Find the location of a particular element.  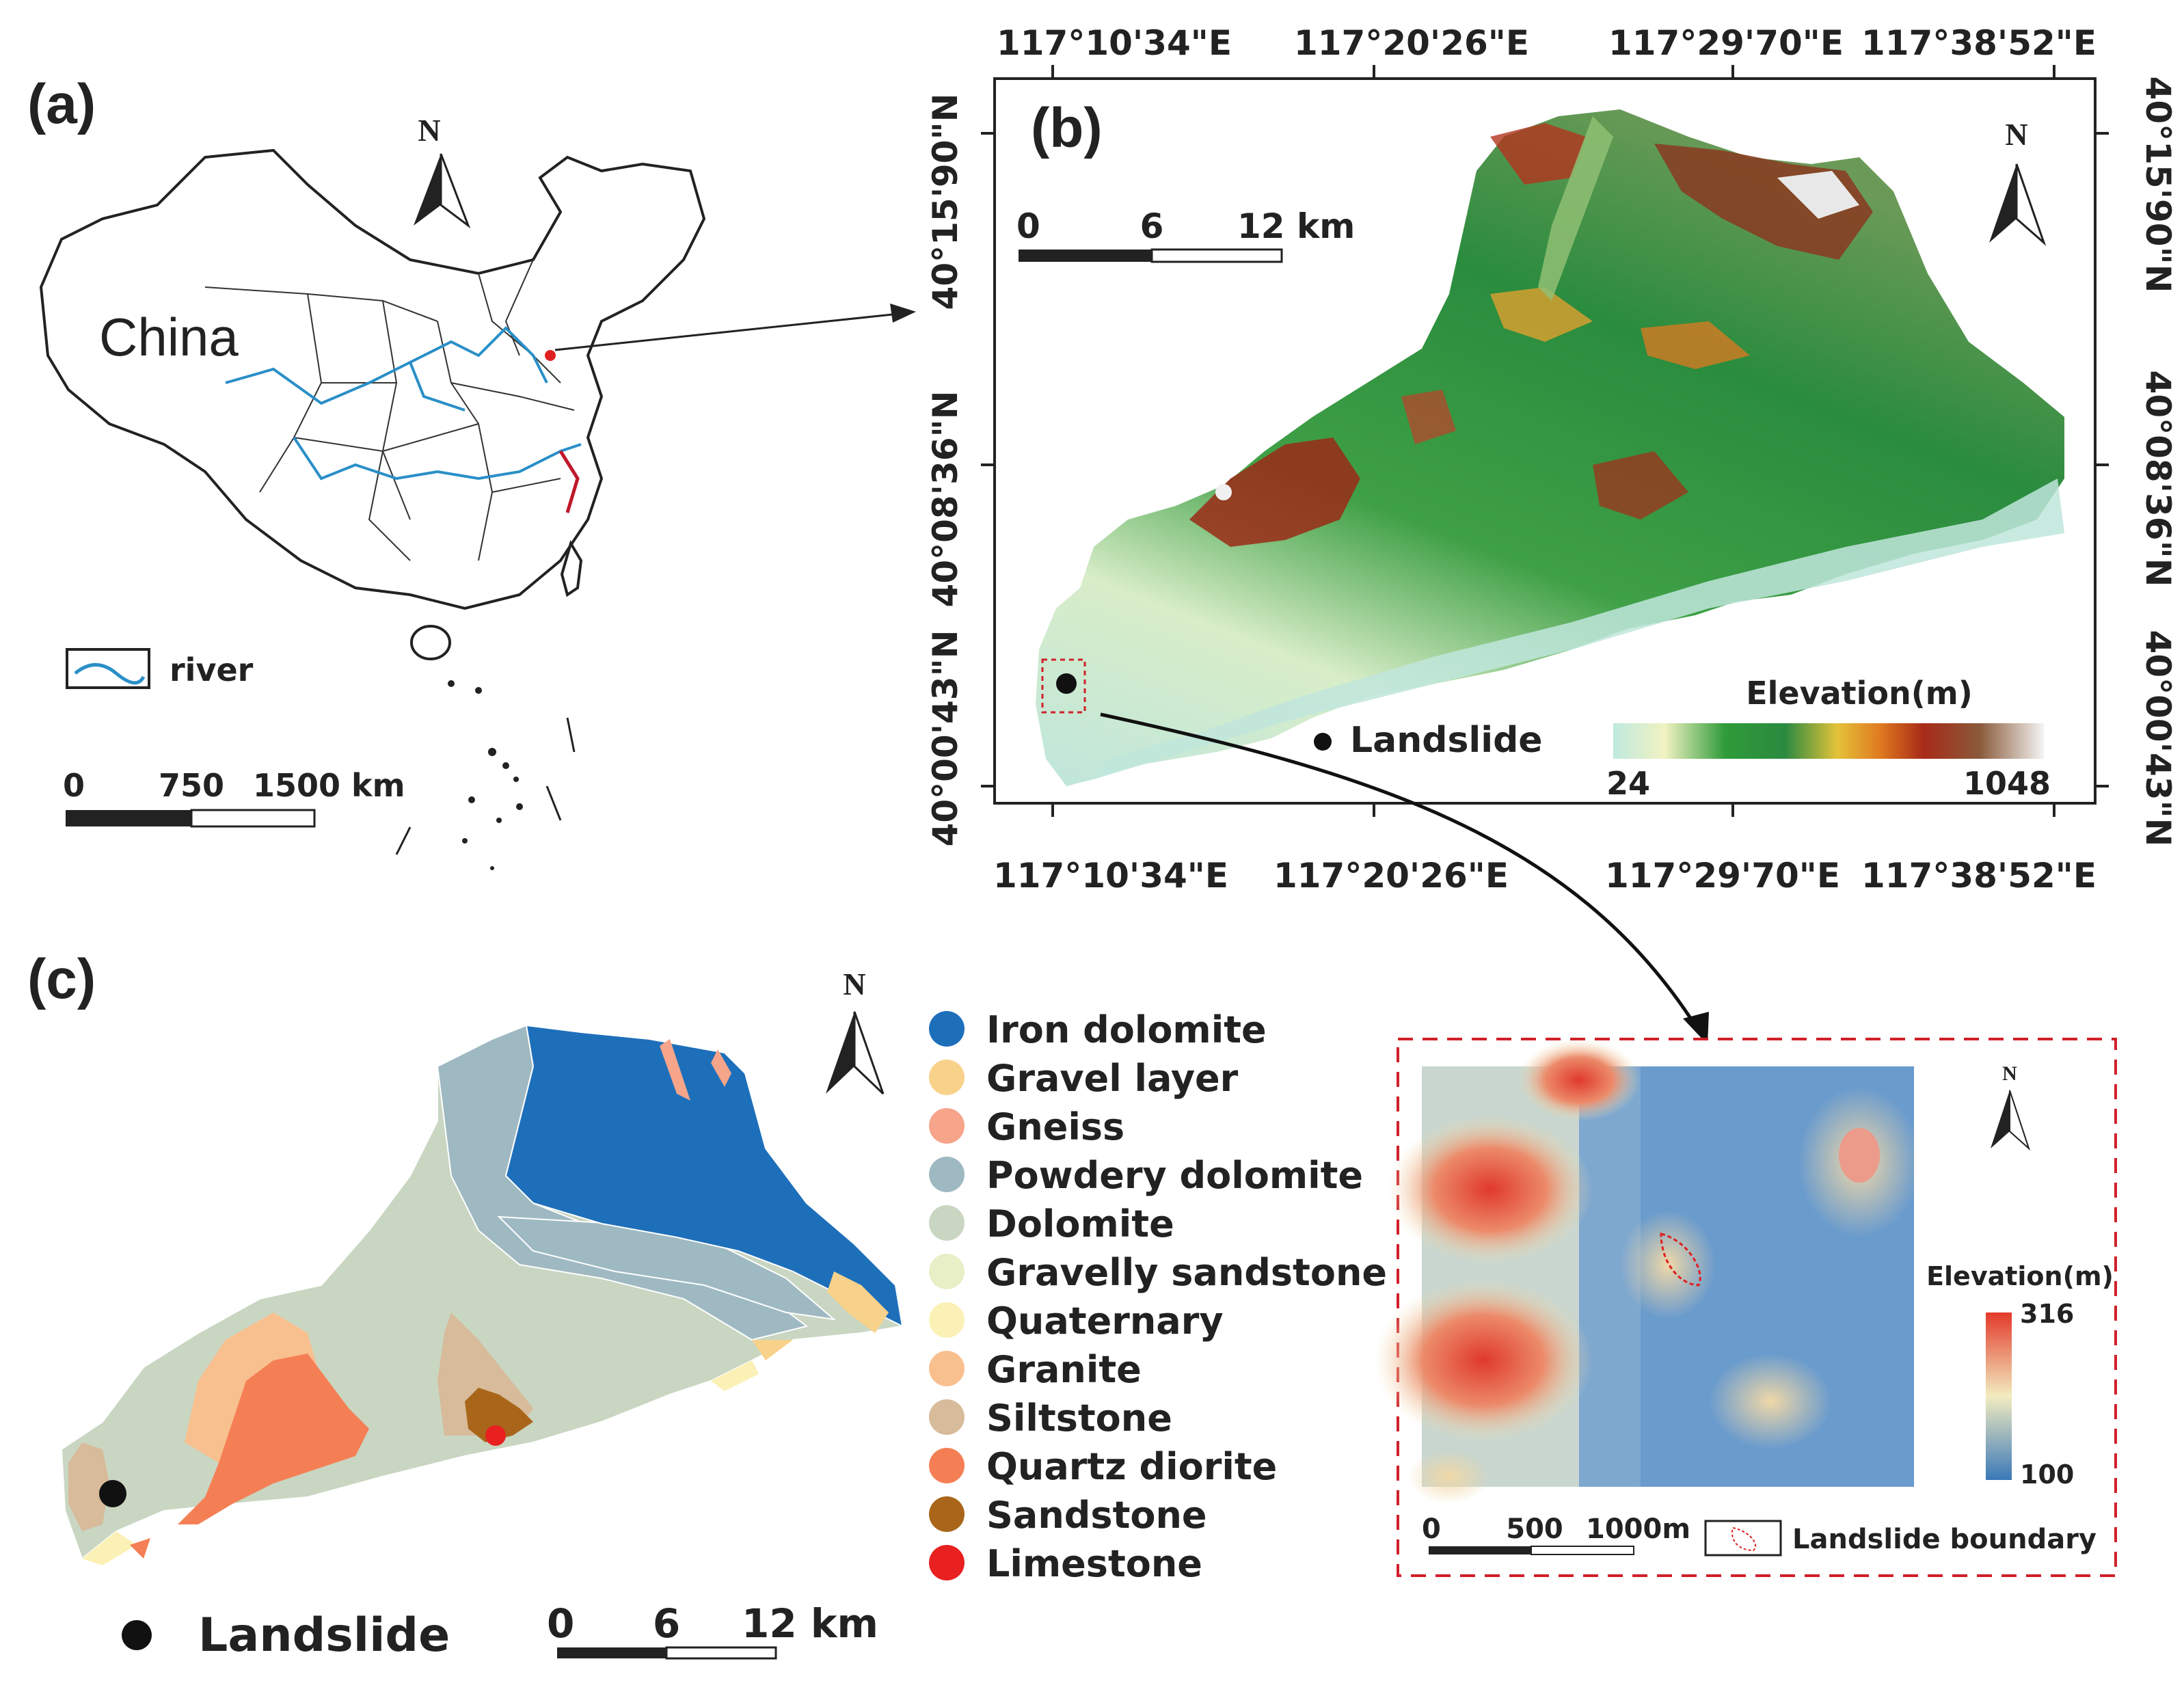

inset-elevation-min: 100 is located at coordinates (2047, 1474).